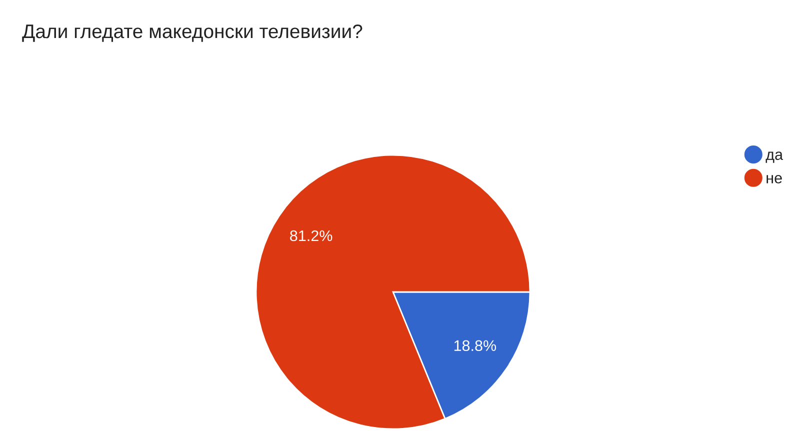 The image size is (800, 431). What do you see at coordinates (311, 236) in the screenshot?
I see `data-label: 81.2%` at bounding box center [311, 236].